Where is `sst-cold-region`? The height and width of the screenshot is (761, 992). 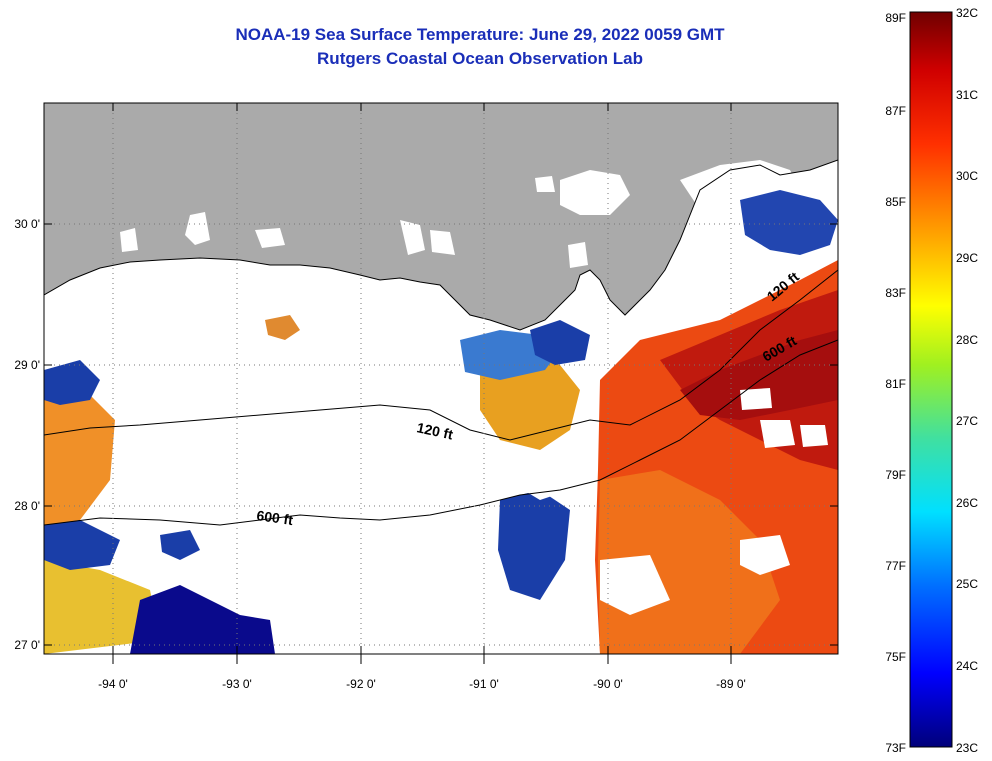 sst-cold-region is located at coordinates (202, 619).